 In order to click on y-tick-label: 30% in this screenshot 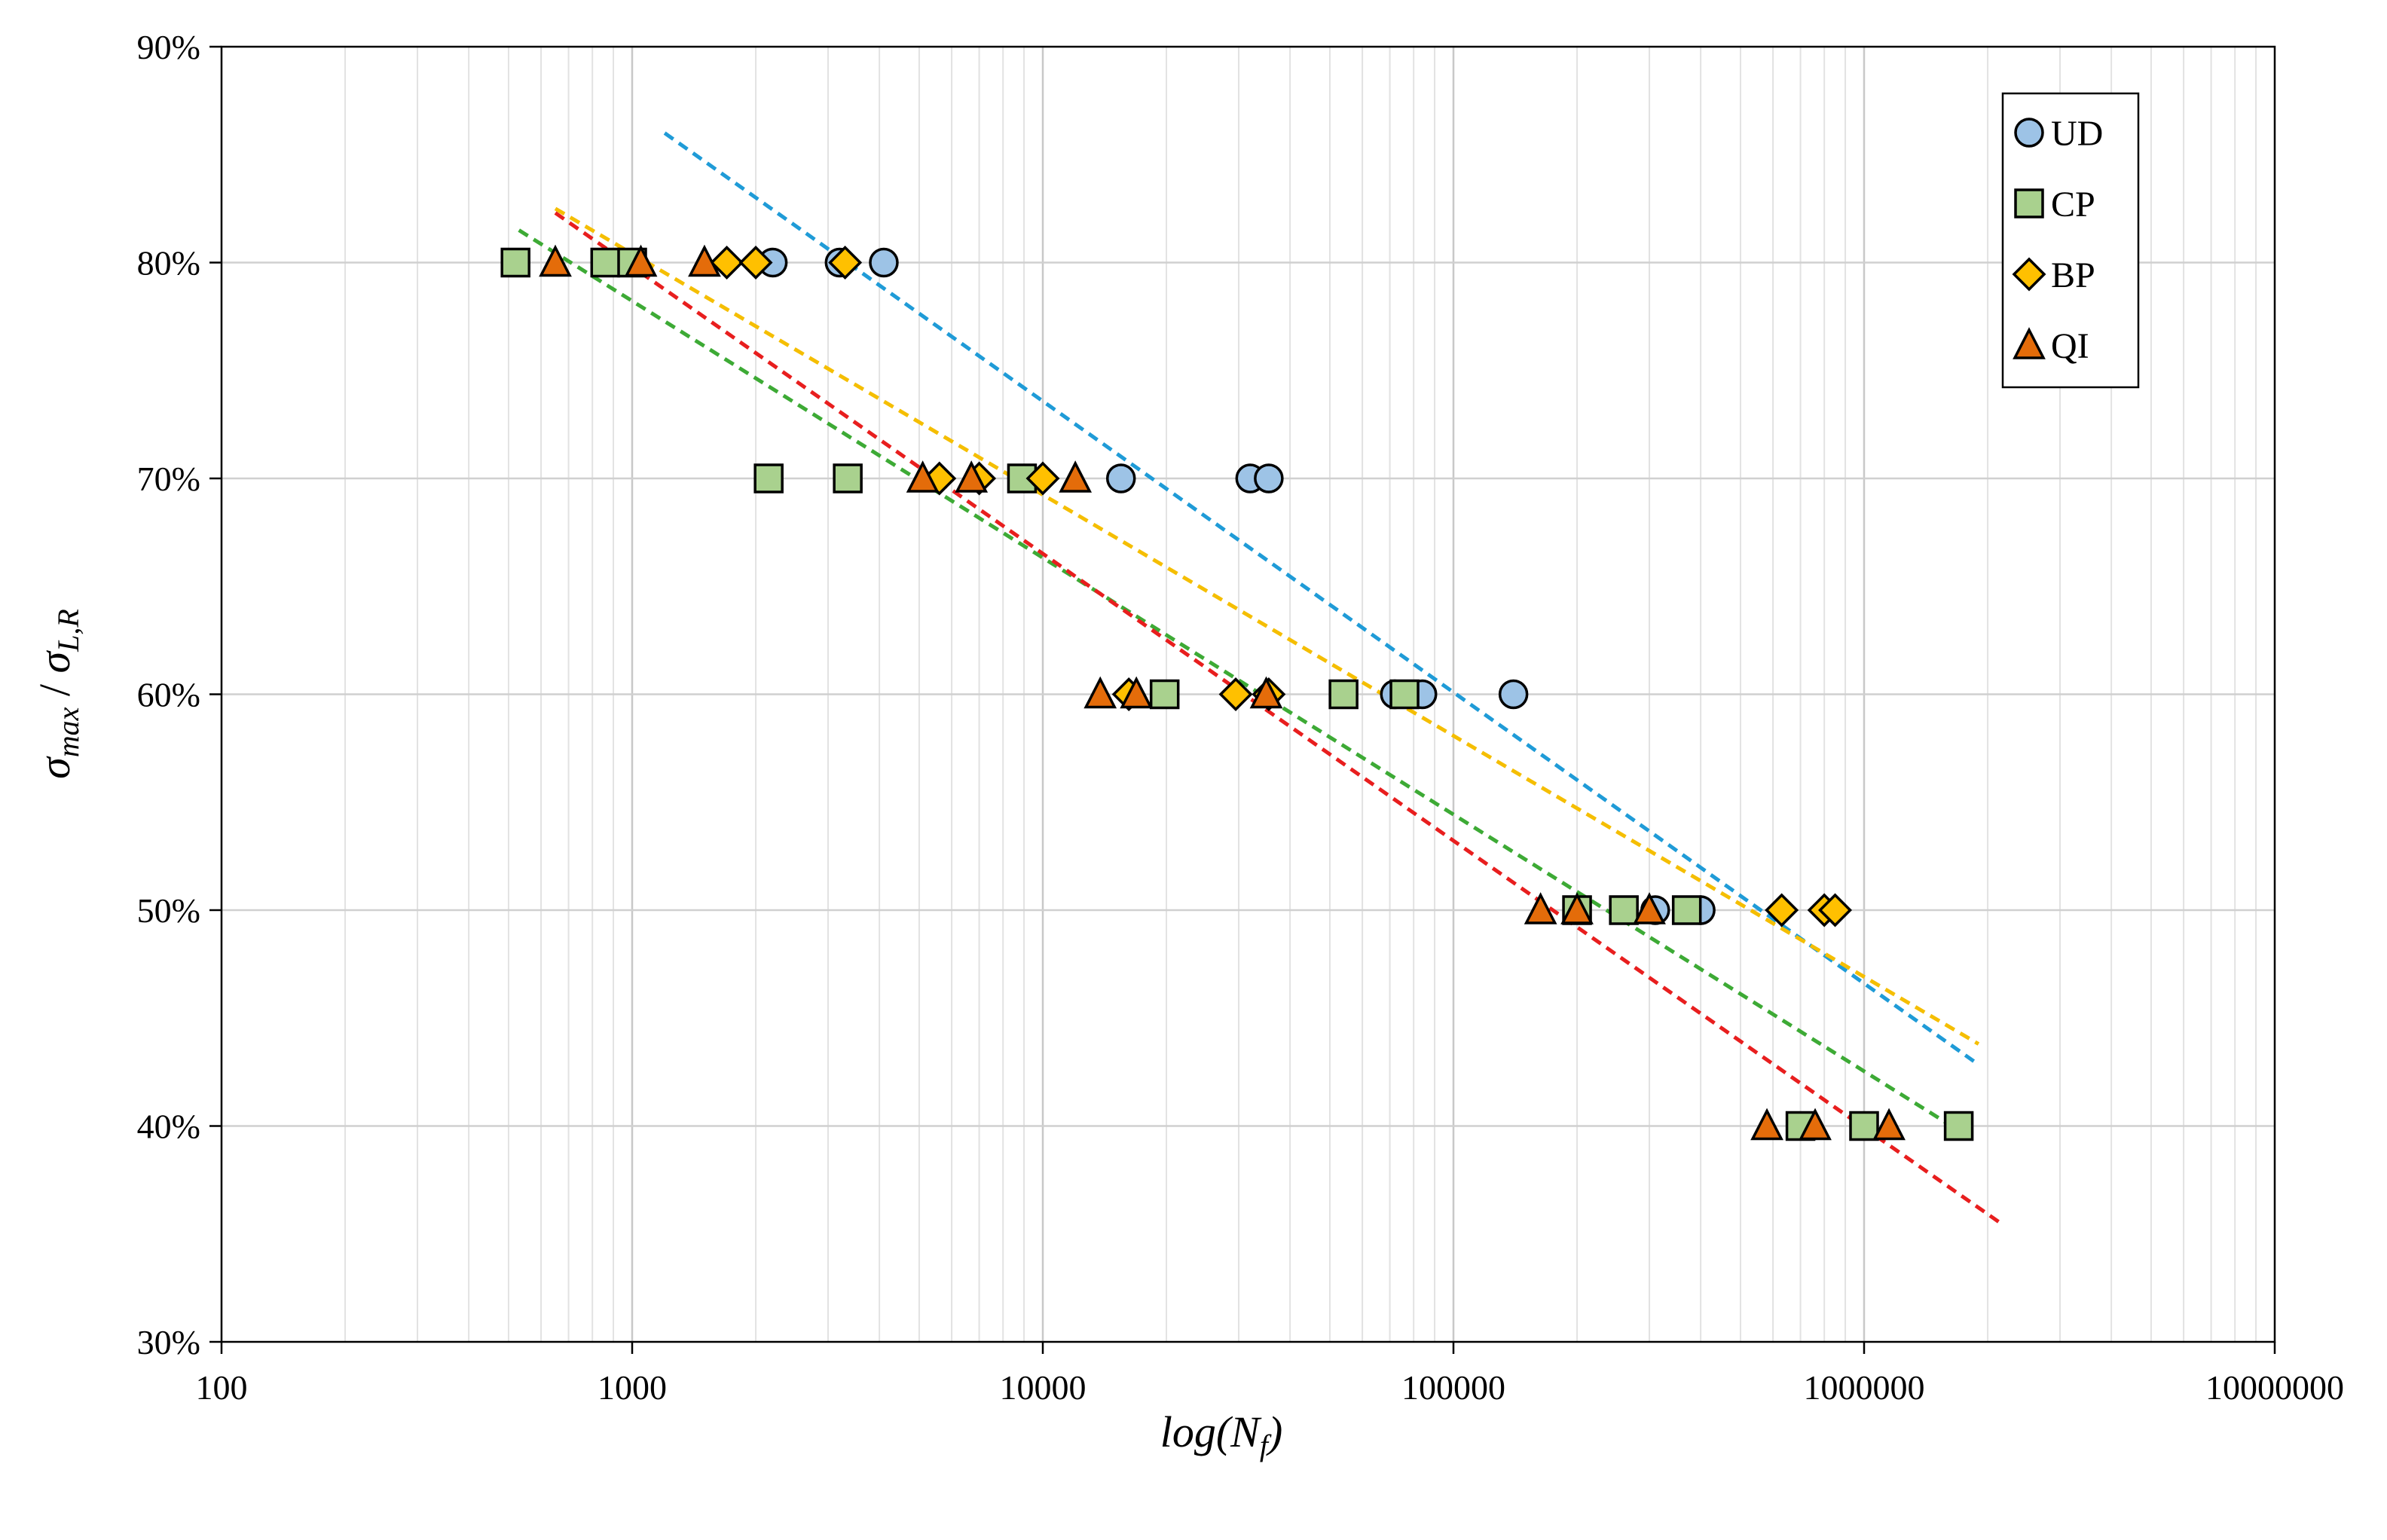, I will do `click(168, 1342)`.